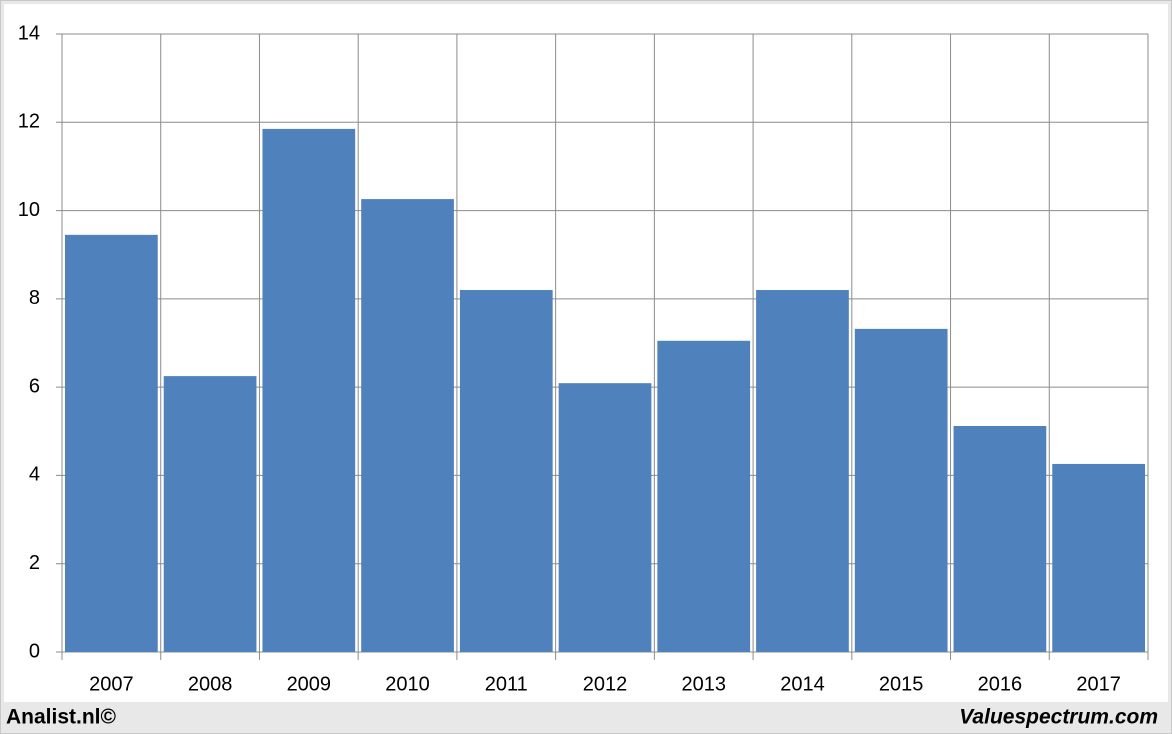 The height and width of the screenshot is (734, 1172). What do you see at coordinates (34, 563) in the screenshot?
I see `y-tick-label: 2` at bounding box center [34, 563].